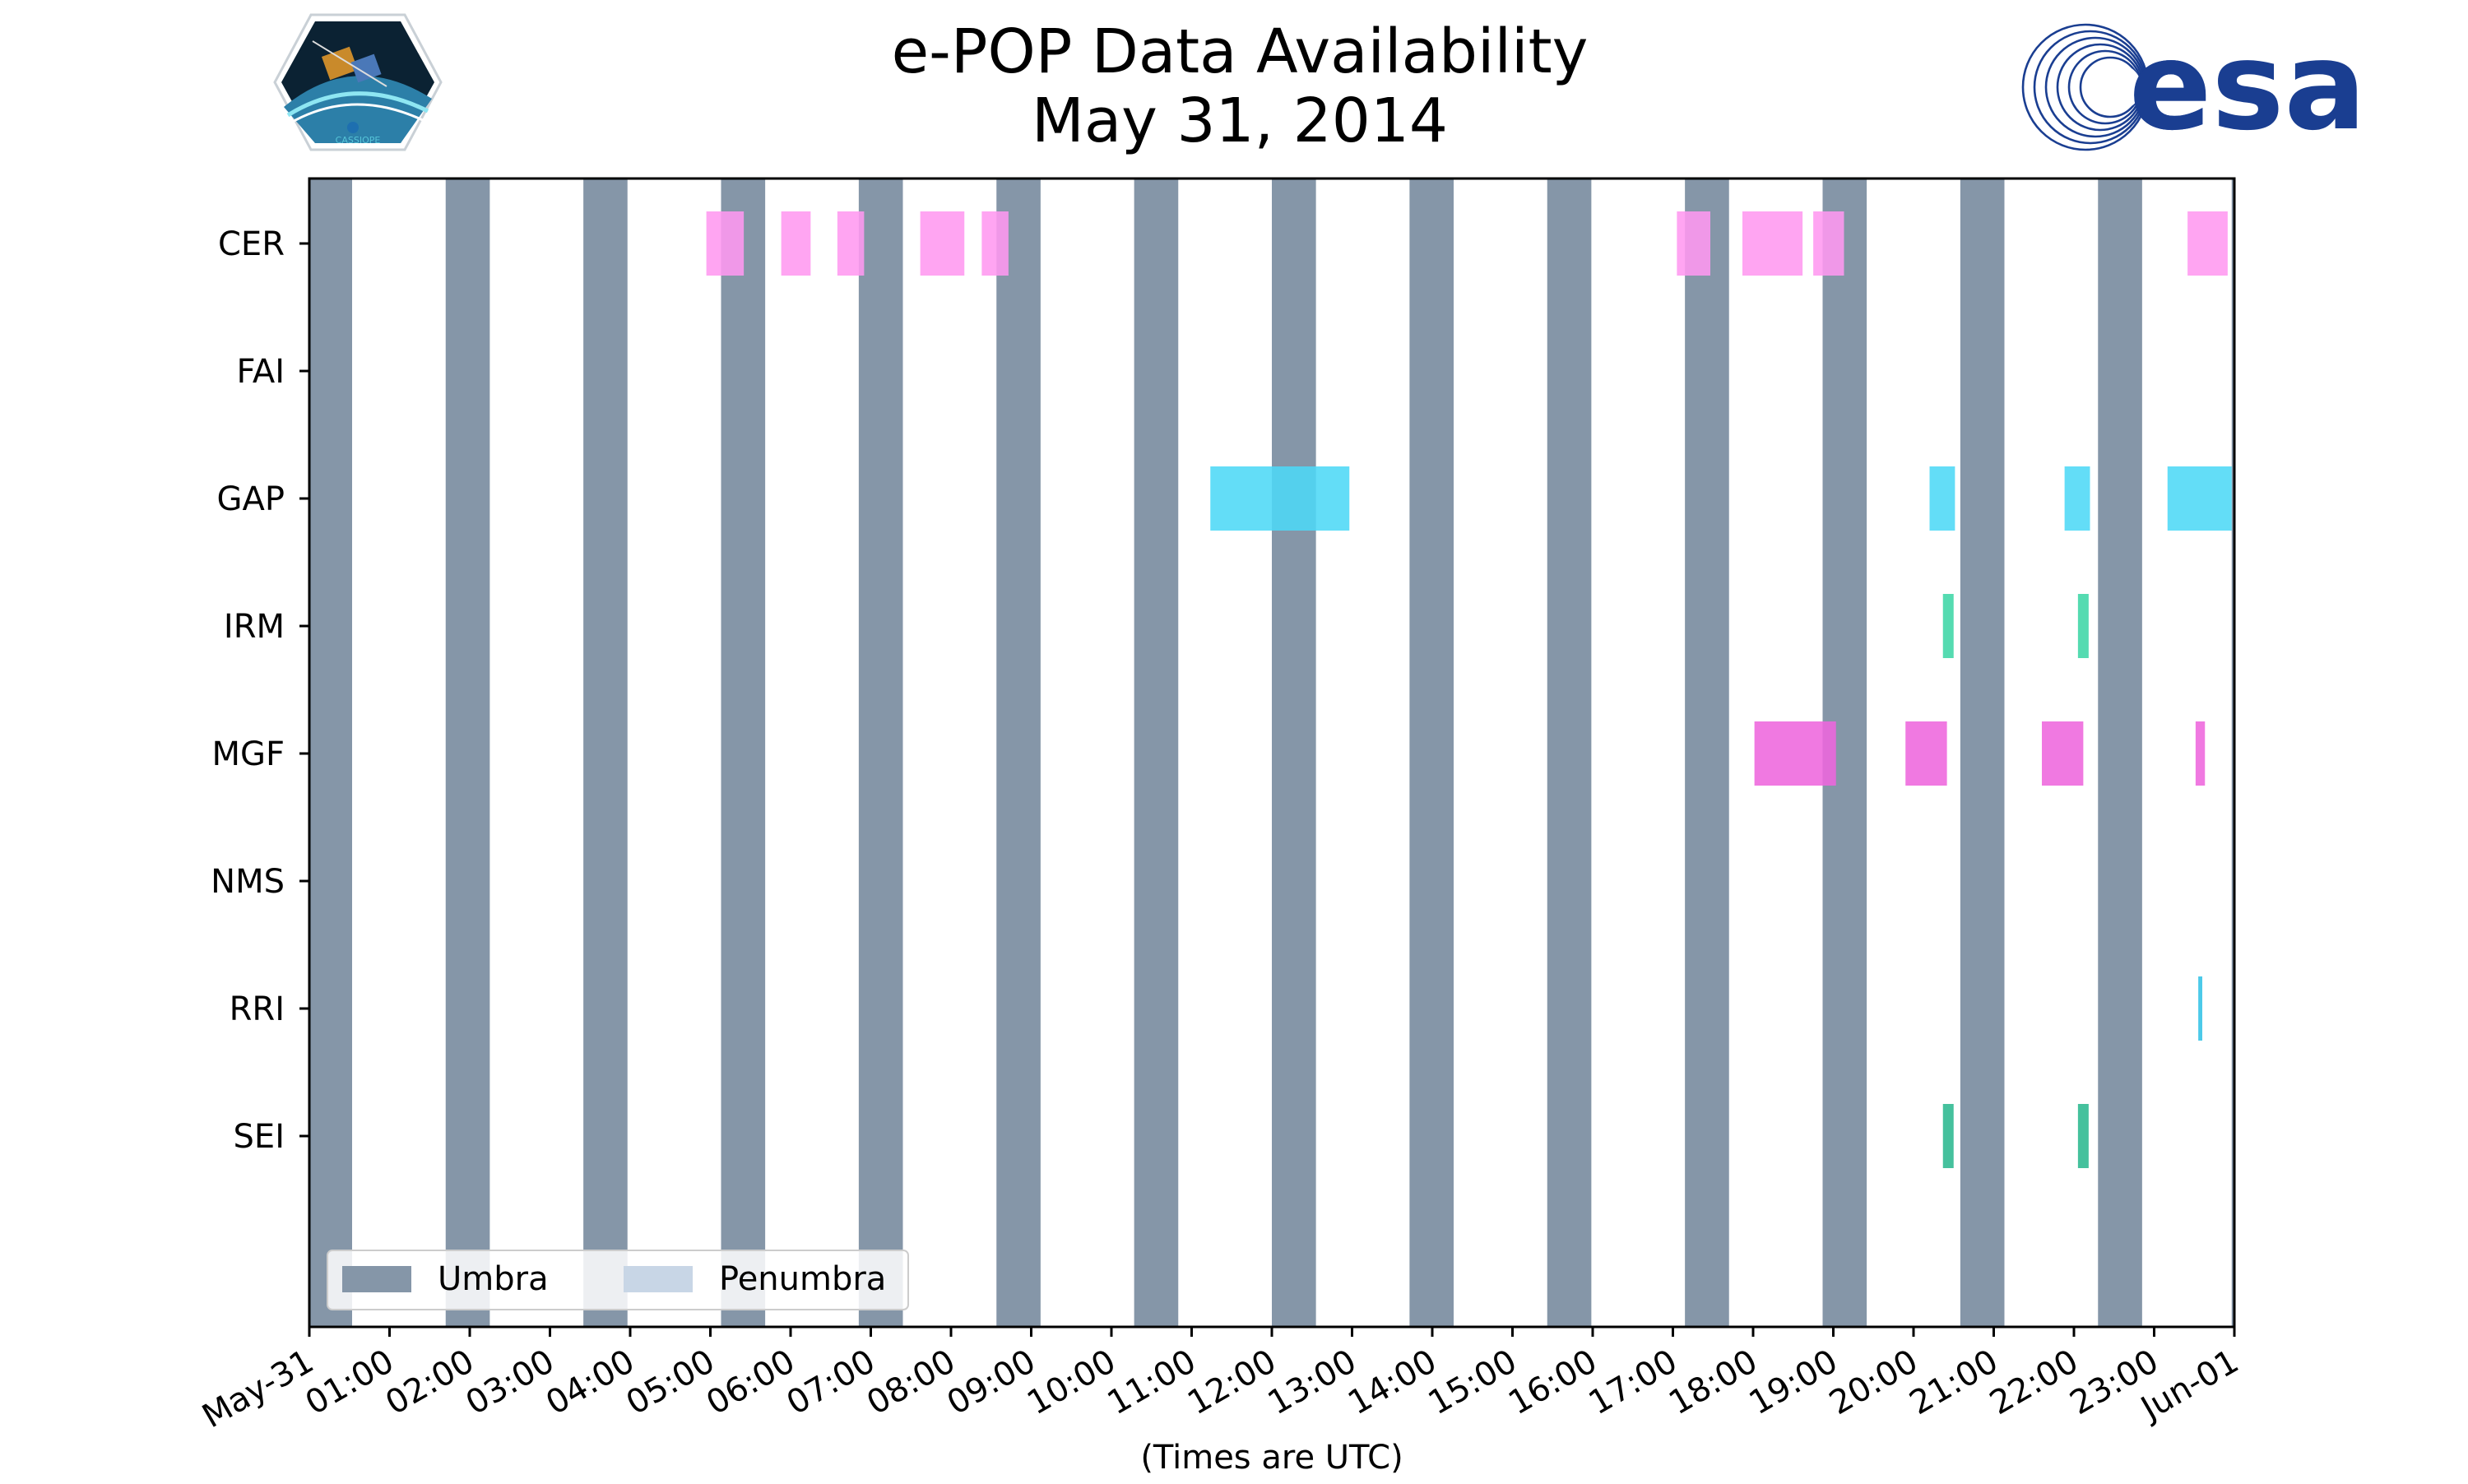 This screenshot has height=1484, width=2468. What do you see at coordinates (1240, 121) in the screenshot?
I see `chart-subtitle: May 31, 2014` at bounding box center [1240, 121].